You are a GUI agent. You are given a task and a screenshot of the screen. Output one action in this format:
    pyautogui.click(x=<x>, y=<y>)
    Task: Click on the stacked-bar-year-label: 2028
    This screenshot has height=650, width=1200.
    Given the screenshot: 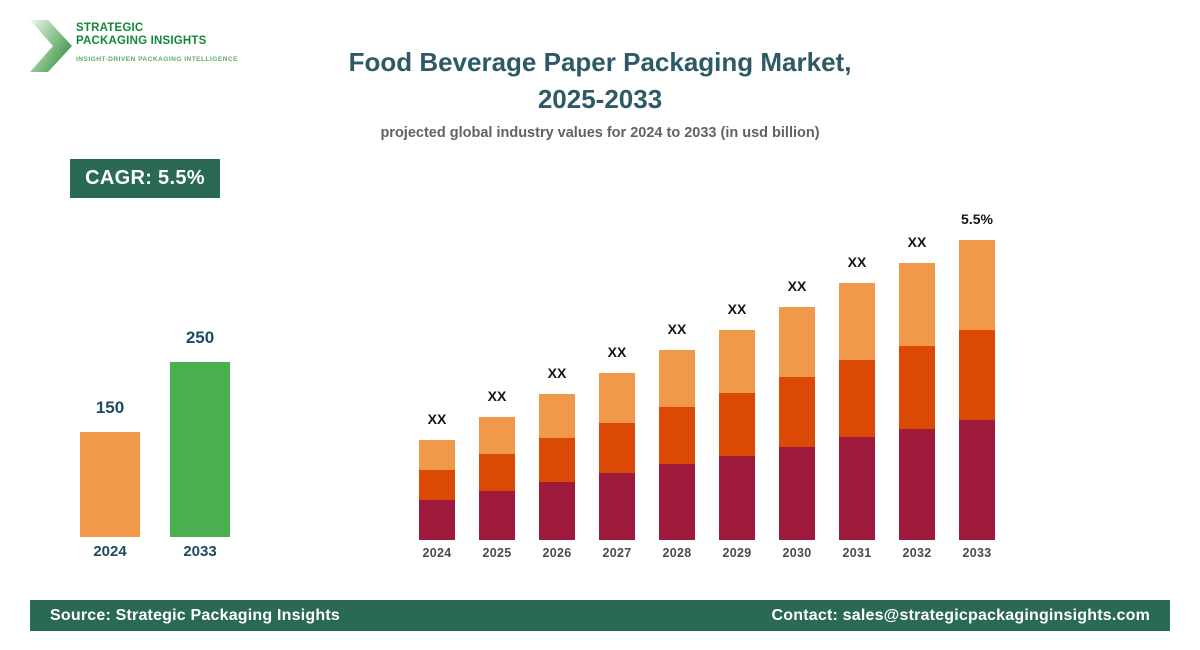 What is the action you would take?
    pyautogui.click(x=677, y=553)
    